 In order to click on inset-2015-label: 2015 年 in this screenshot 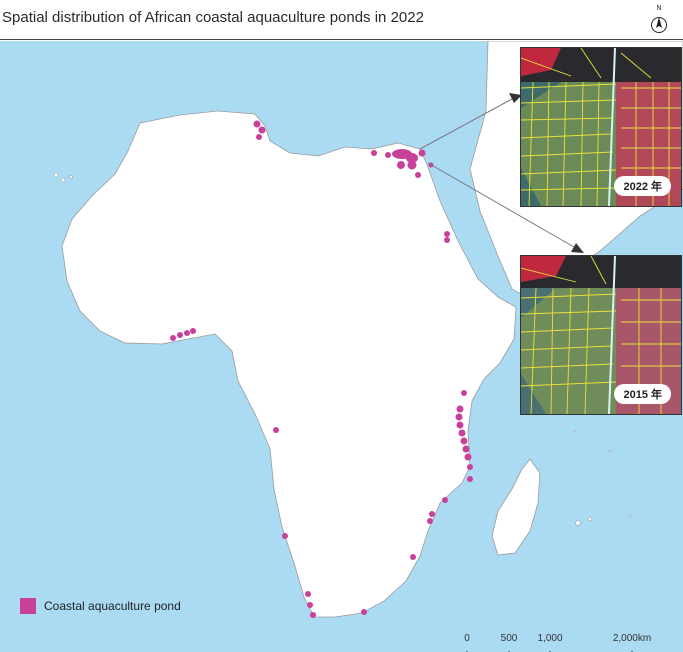, I will do `click(642, 394)`.